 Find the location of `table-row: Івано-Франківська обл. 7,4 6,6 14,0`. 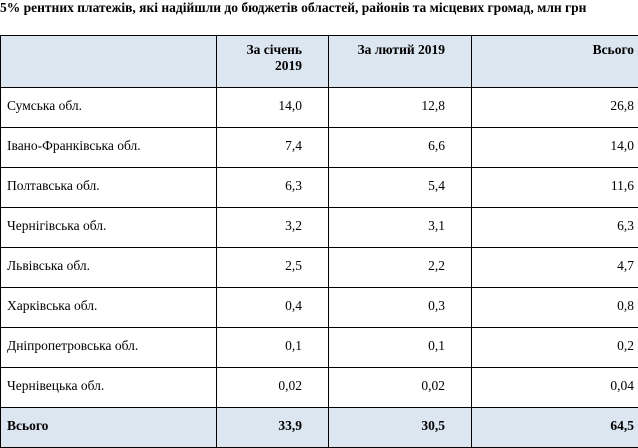

table-row: Івано-Франківська обл. 7,4 6,6 14,0 is located at coordinates (319, 148).